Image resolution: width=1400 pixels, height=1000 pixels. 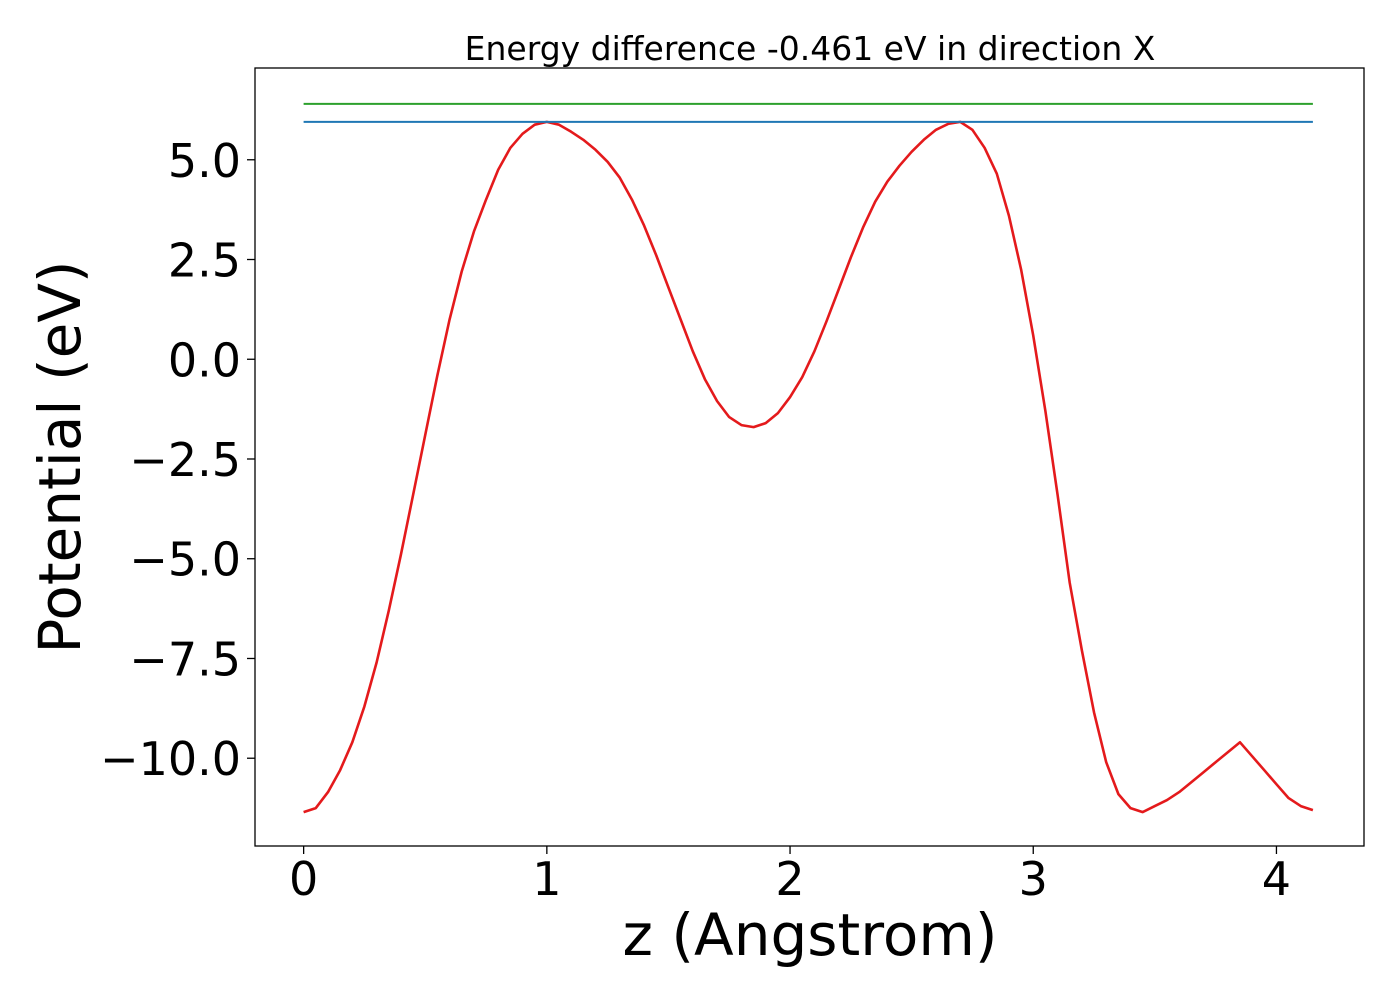 I want to click on y-tick-label: −7.5, so click(x=185, y=659).